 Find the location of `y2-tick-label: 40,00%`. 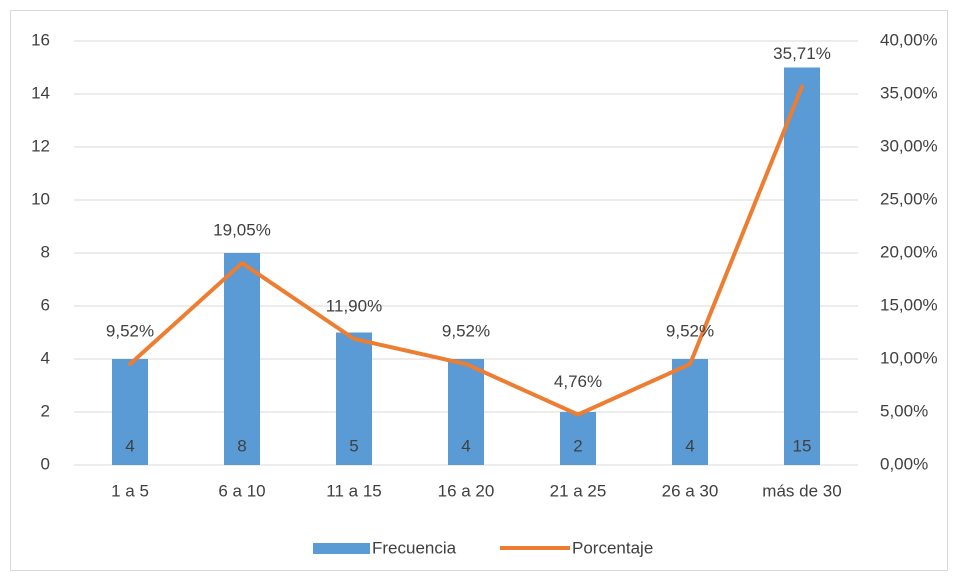

y2-tick-label: 40,00% is located at coordinates (909, 39).